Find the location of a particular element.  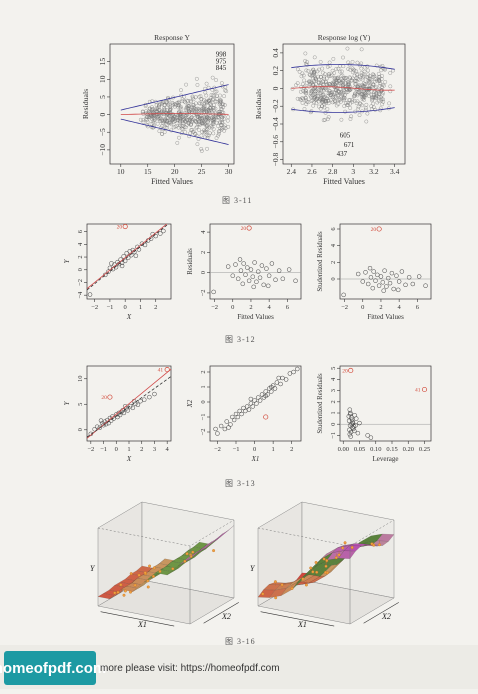

axis-arrow is located at coordinates (137, 619).